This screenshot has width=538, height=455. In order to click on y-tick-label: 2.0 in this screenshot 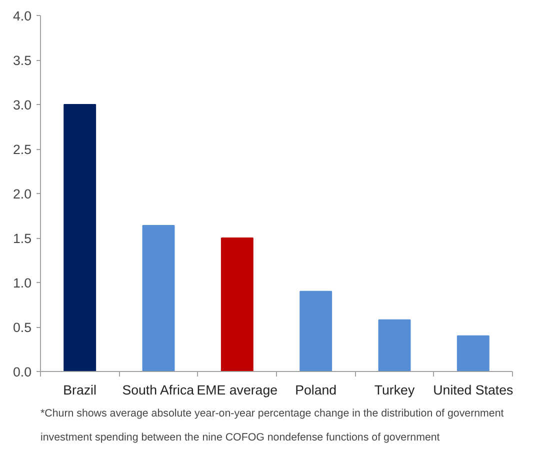, I will do `click(22, 194)`.